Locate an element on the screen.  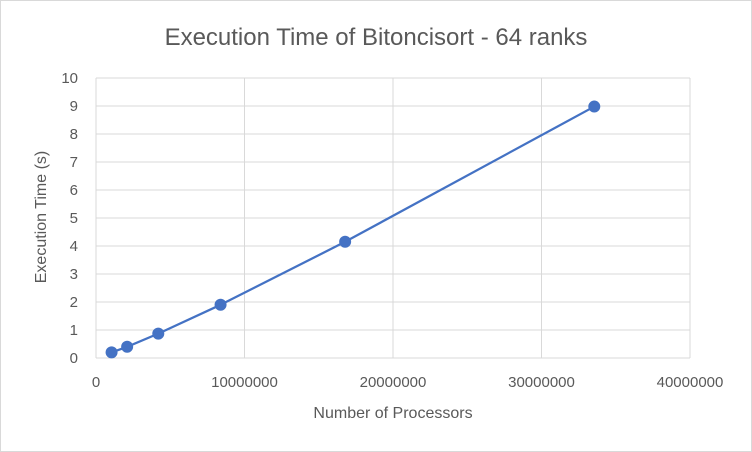
y-tick-label: 3 is located at coordinates (74, 274).